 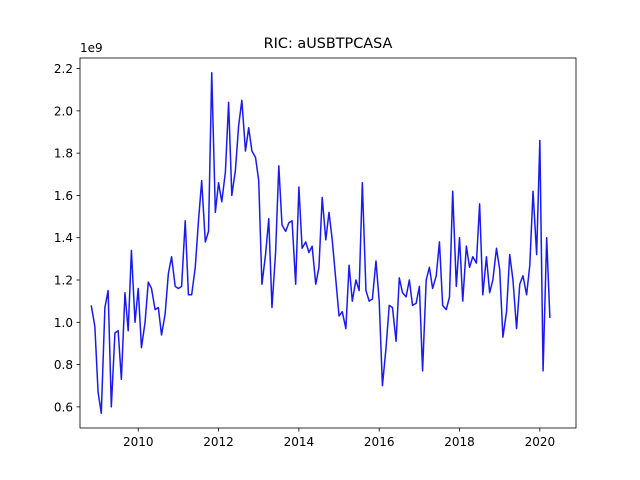 What do you see at coordinates (63, 365) in the screenshot?
I see `y-tick-label: 0.8` at bounding box center [63, 365].